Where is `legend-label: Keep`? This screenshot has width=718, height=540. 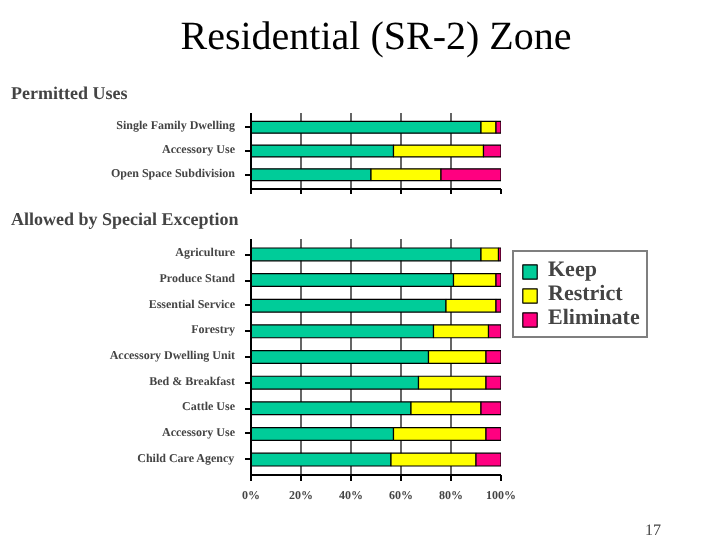 legend-label: Keep is located at coordinates (572, 270).